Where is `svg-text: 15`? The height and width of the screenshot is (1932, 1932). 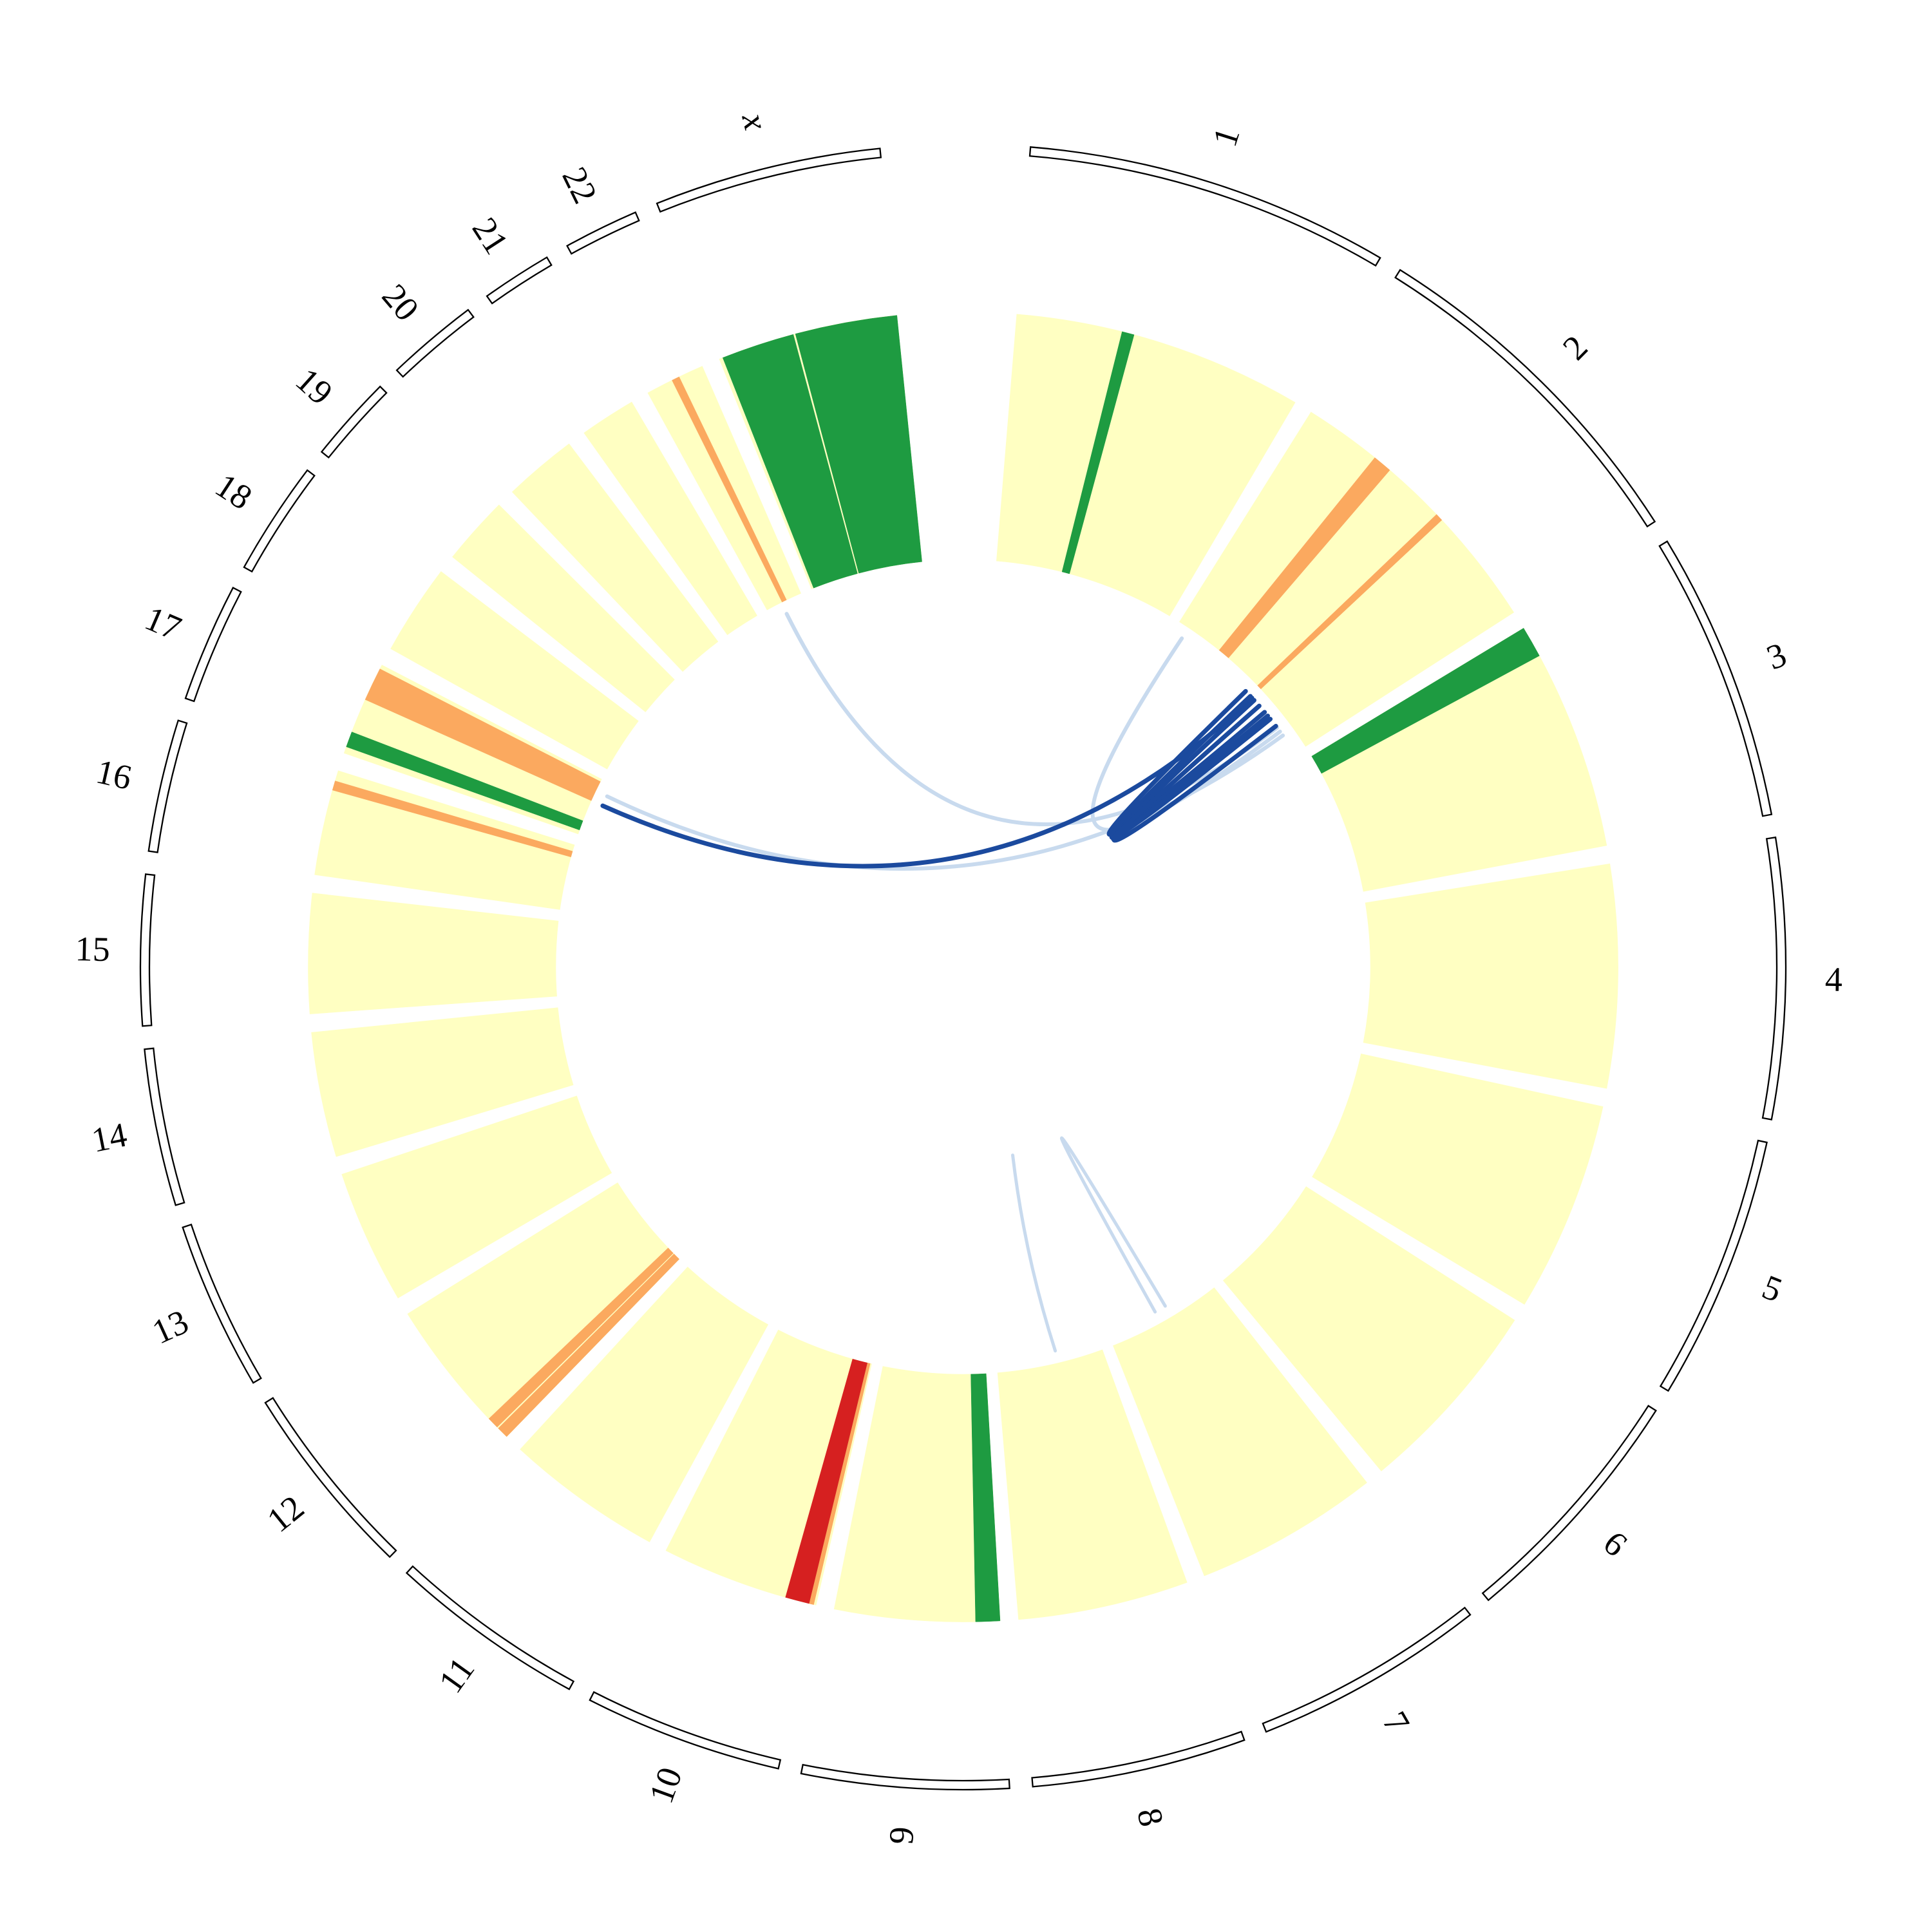
svg-text: 15 is located at coordinates (92, 949).